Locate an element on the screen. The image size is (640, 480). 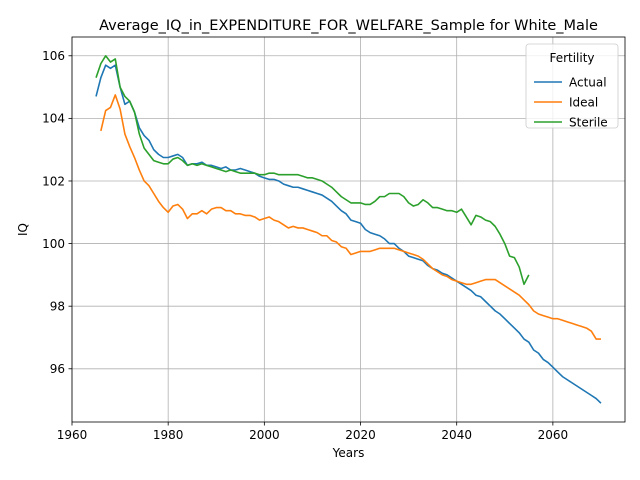
y-tick-label: 96 is located at coordinates (57, 369).